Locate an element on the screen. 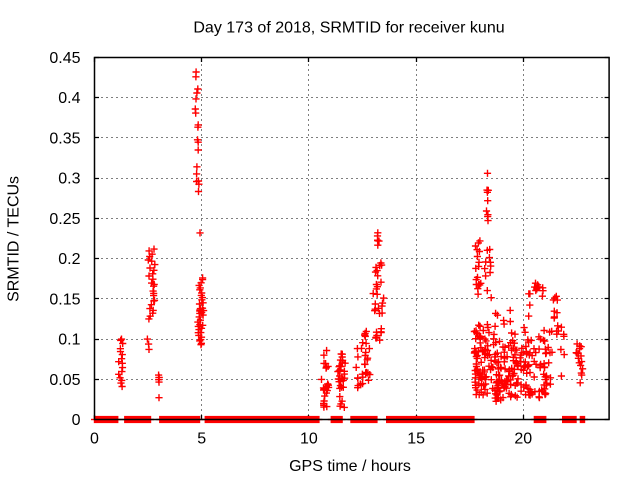 The width and height of the screenshot is (640, 480). svg-text: 15 is located at coordinates (416, 439).